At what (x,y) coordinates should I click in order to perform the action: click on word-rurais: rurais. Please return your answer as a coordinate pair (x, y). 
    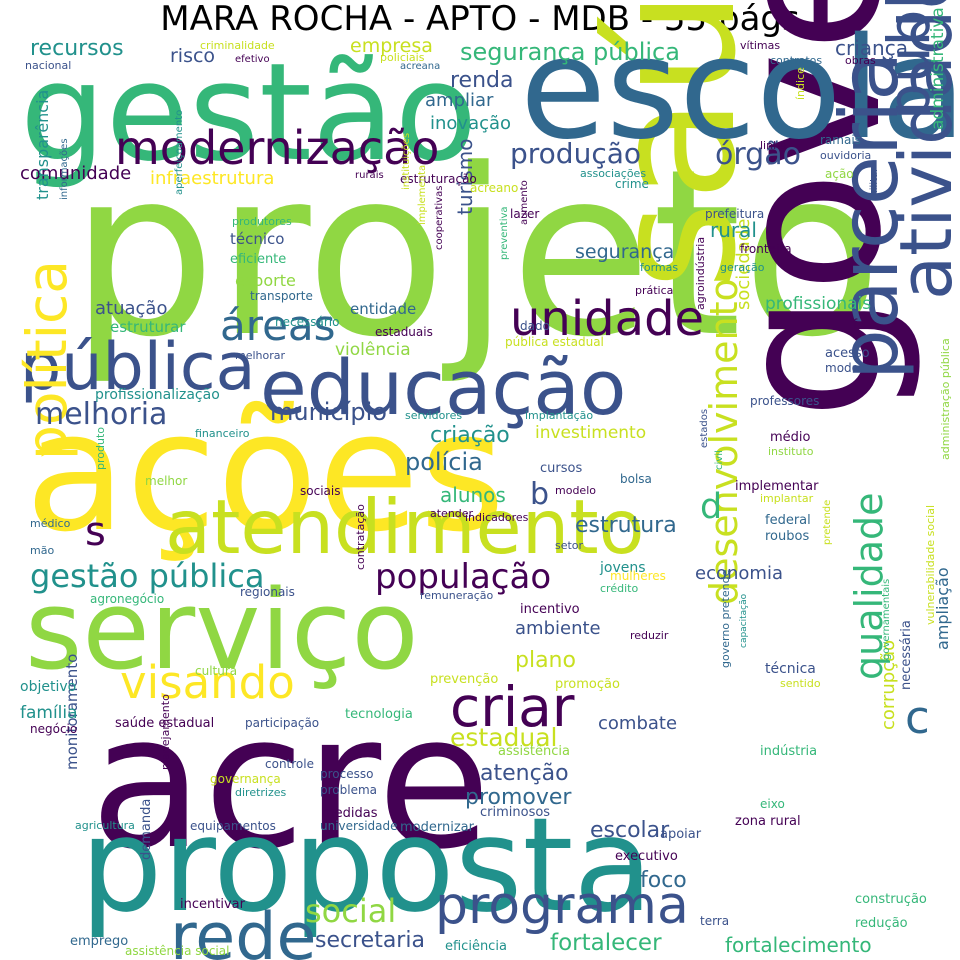
    Looking at the image, I should click on (369, 175).